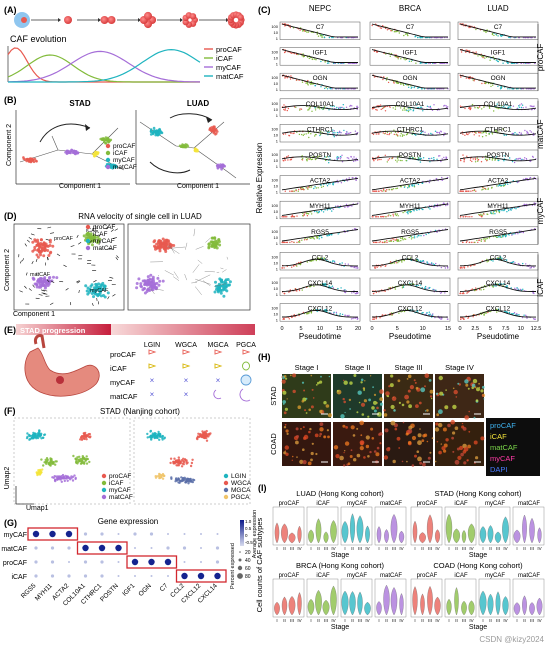 The image size is (548, 651). I want to click on stage-header-PGCA: PGCA, so click(246, 345).